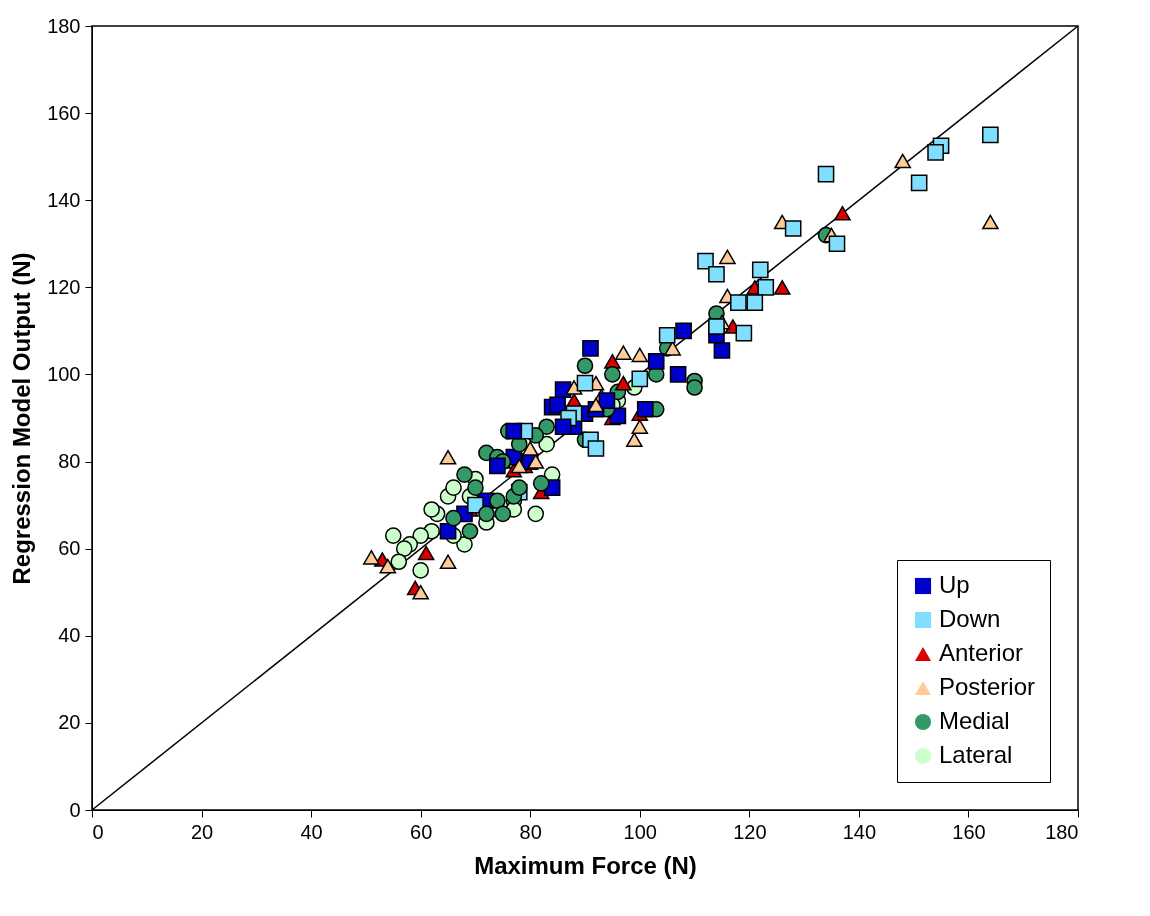 This screenshot has width=1150, height=916. Describe the element at coordinates (69, 635) in the screenshot. I see `y-tick-label: 40` at that location.